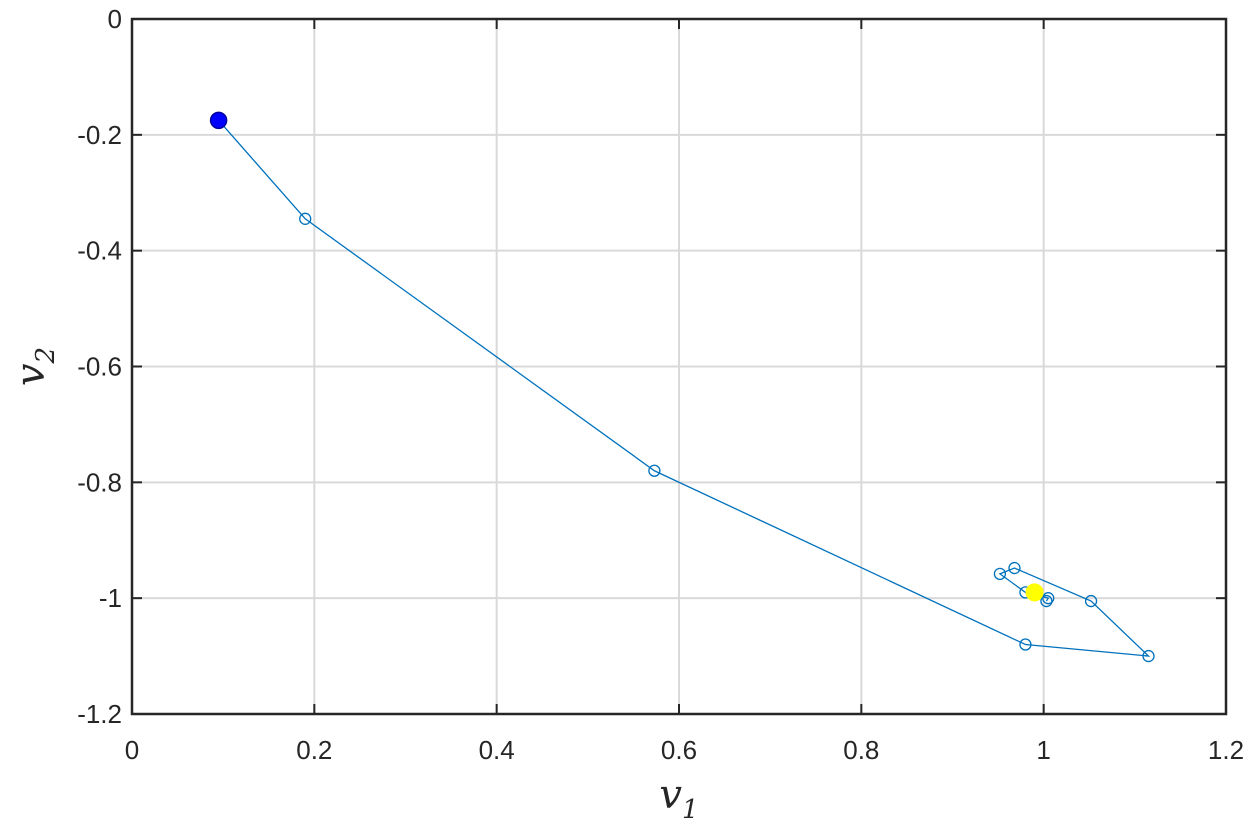  I want to click on start-point-marker, so click(218, 120).